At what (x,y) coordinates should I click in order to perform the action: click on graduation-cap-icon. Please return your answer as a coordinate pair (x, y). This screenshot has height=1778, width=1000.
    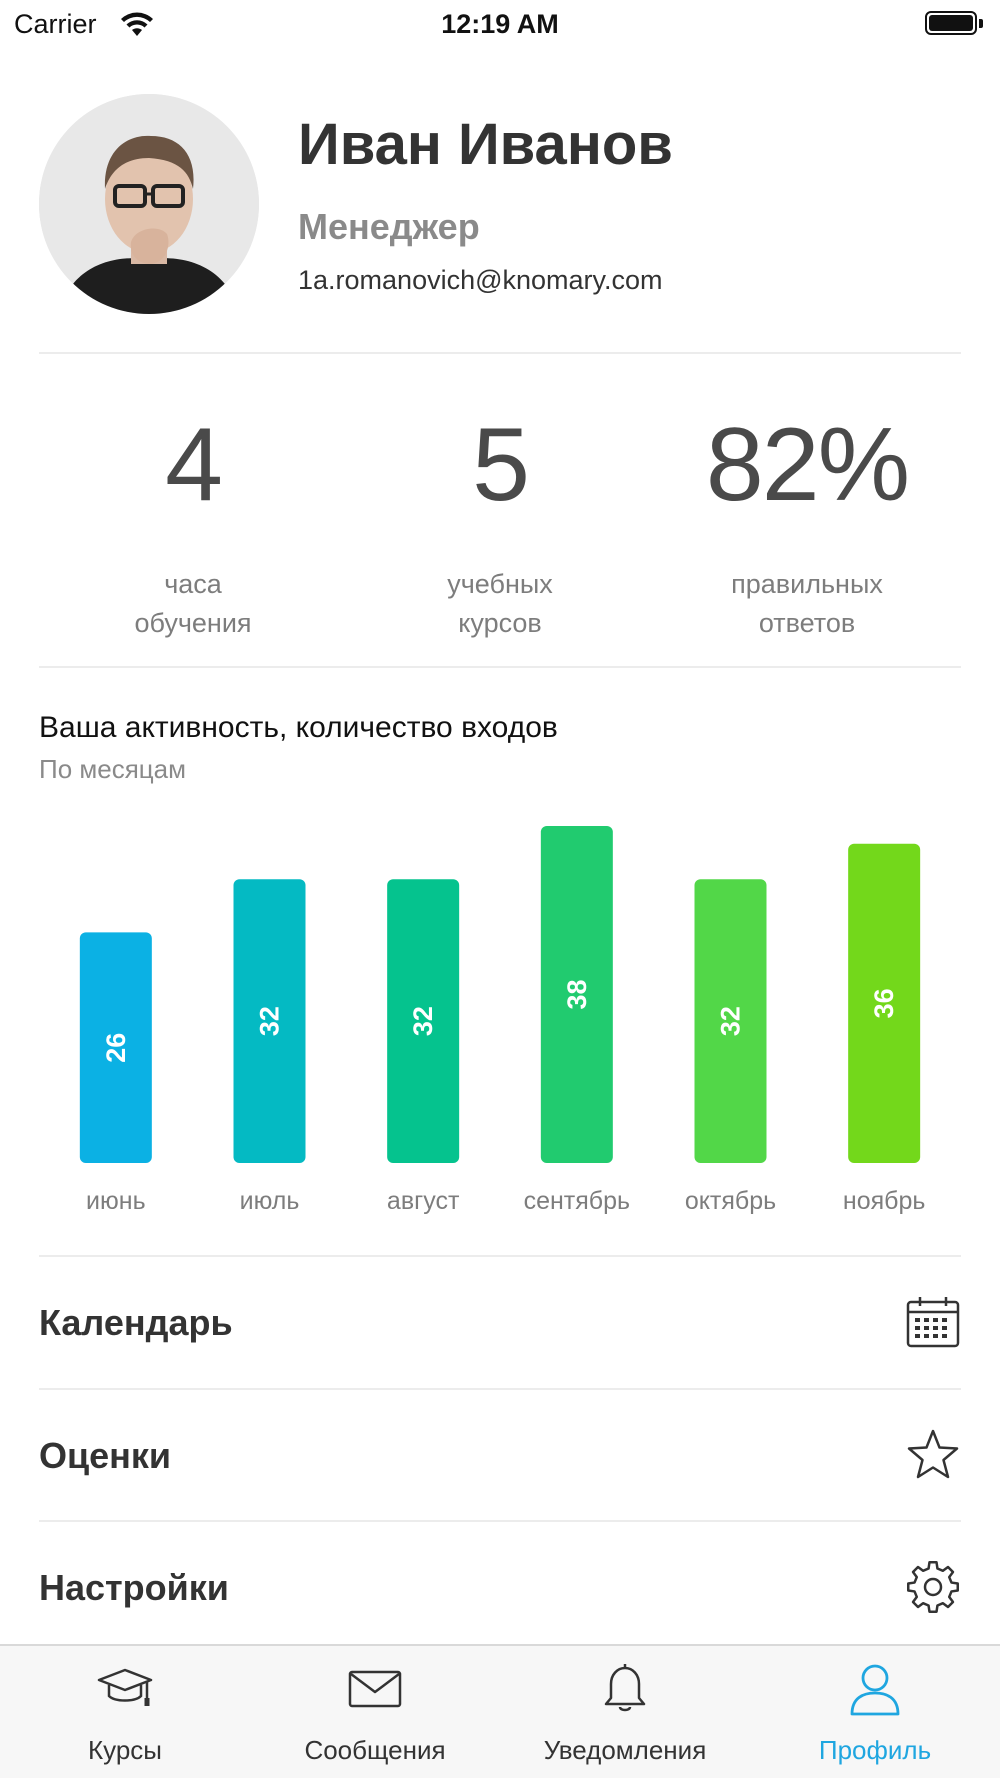
    Looking at the image, I should click on (125, 1687).